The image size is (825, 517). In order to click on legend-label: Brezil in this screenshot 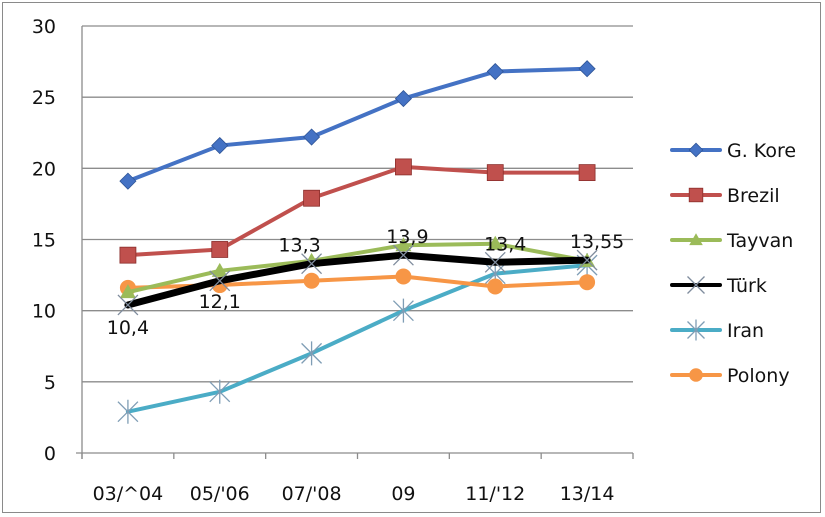, I will do `click(753, 196)`.